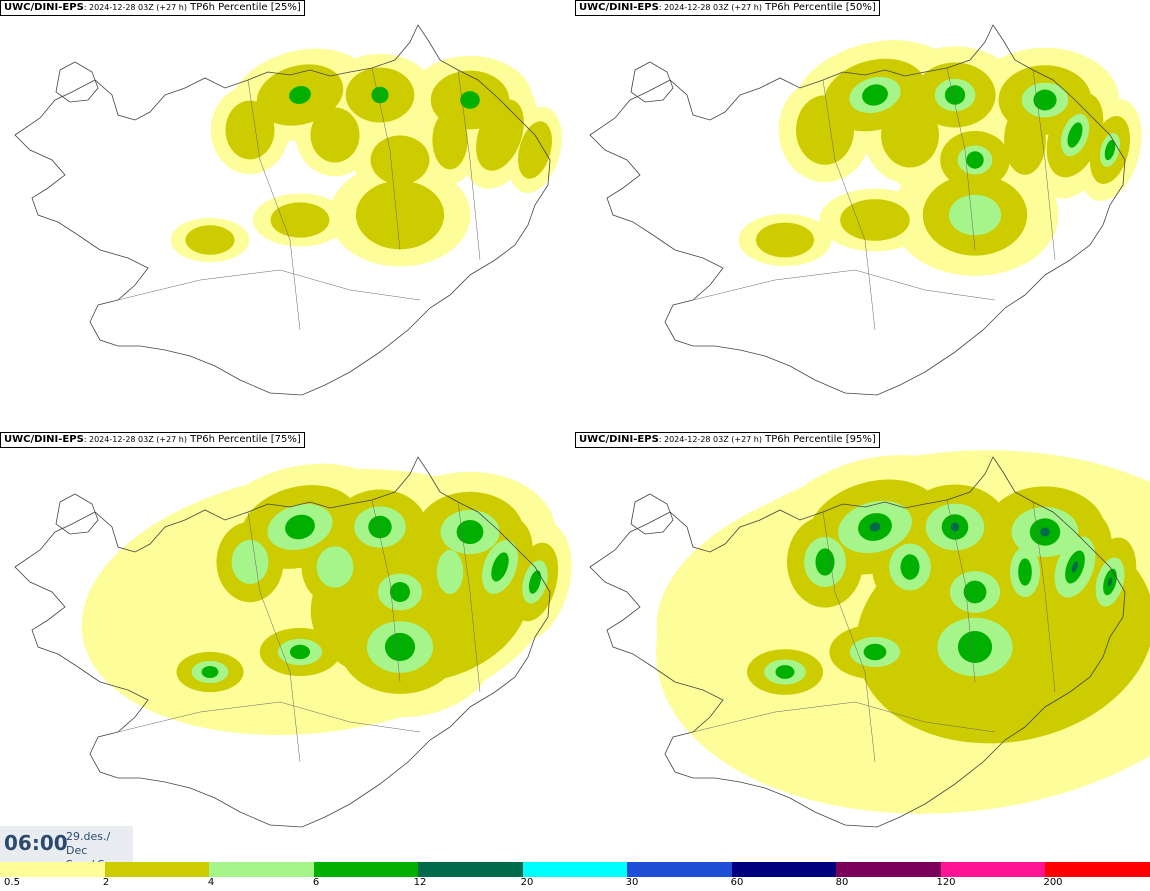 The height and width of the screenshot is (891, 1150). Describe the element at coordinates (12, 882) in the screenshot. I see `legend-label: 0.5` at that location.